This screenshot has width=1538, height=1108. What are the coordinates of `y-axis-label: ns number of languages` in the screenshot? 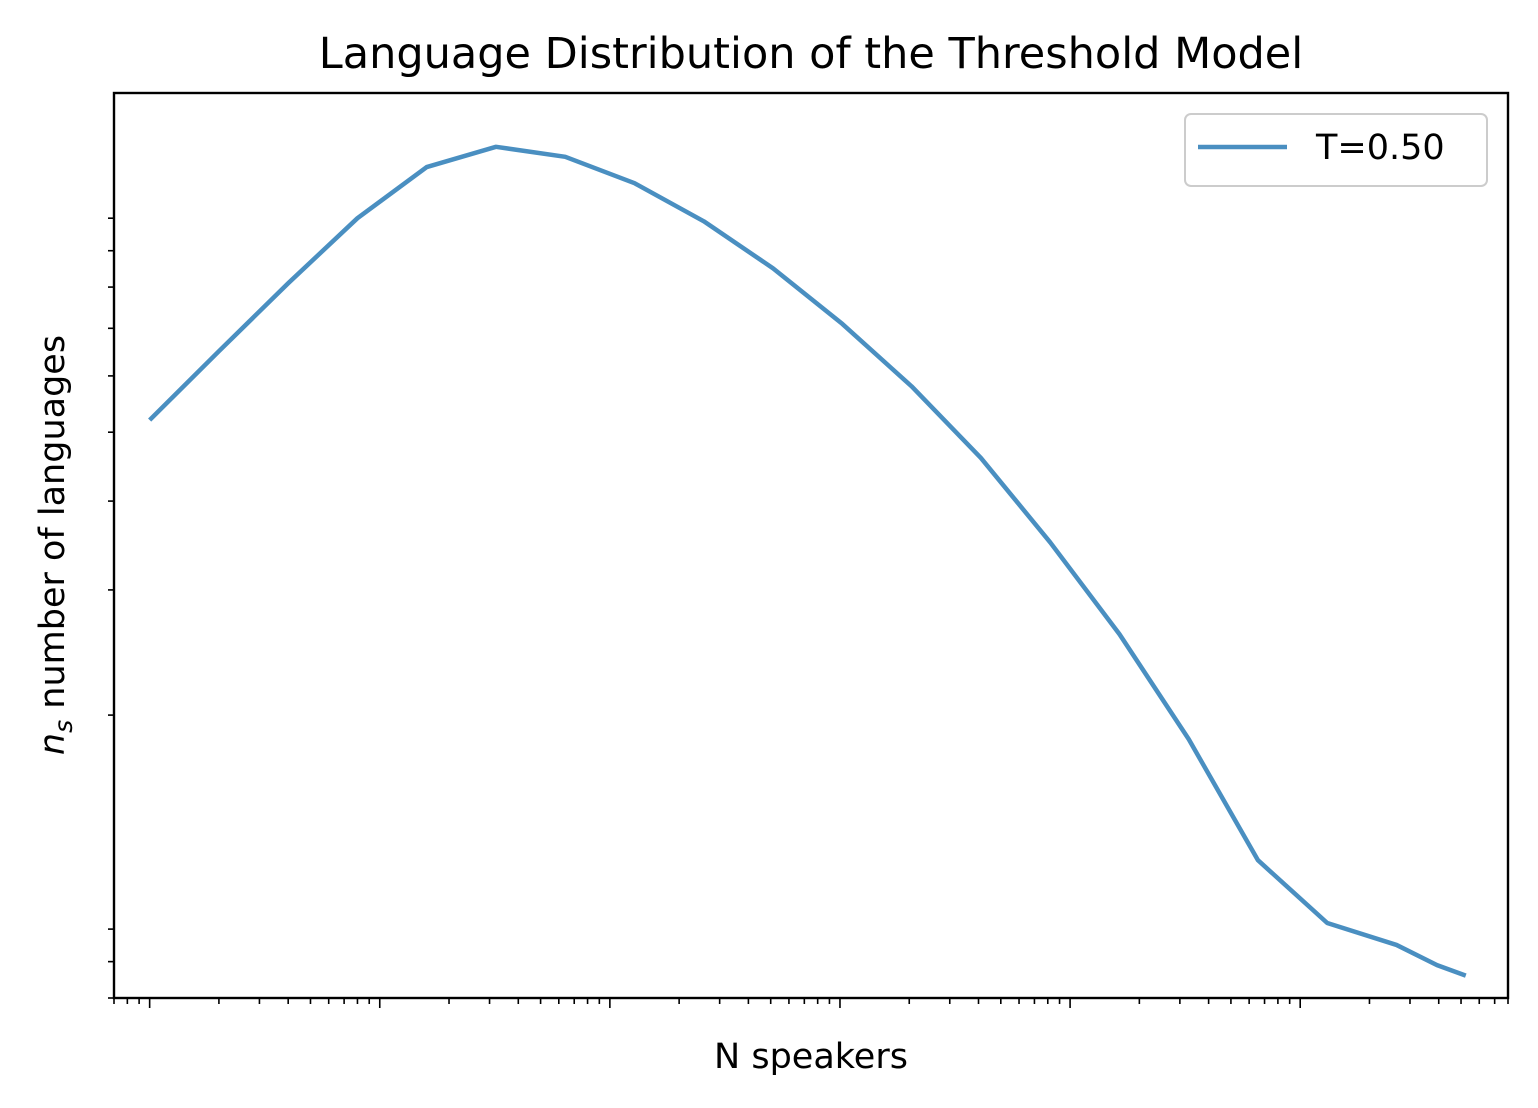 It's located at (55, 545).